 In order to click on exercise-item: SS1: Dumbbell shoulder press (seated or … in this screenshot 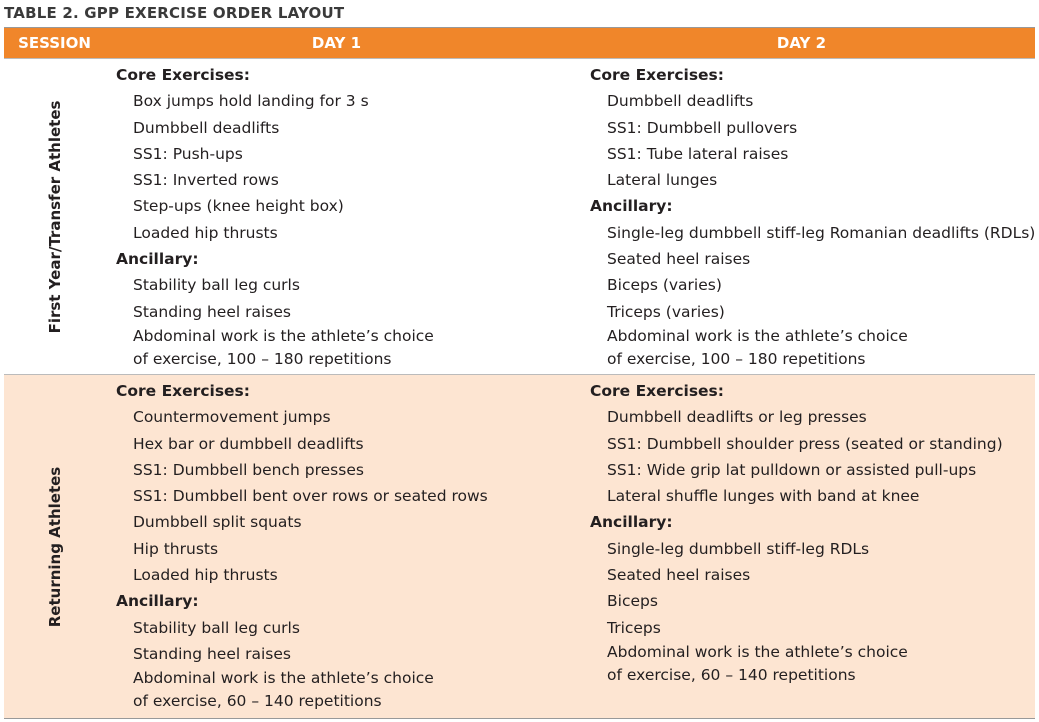, I will do `click(805, 443)`.